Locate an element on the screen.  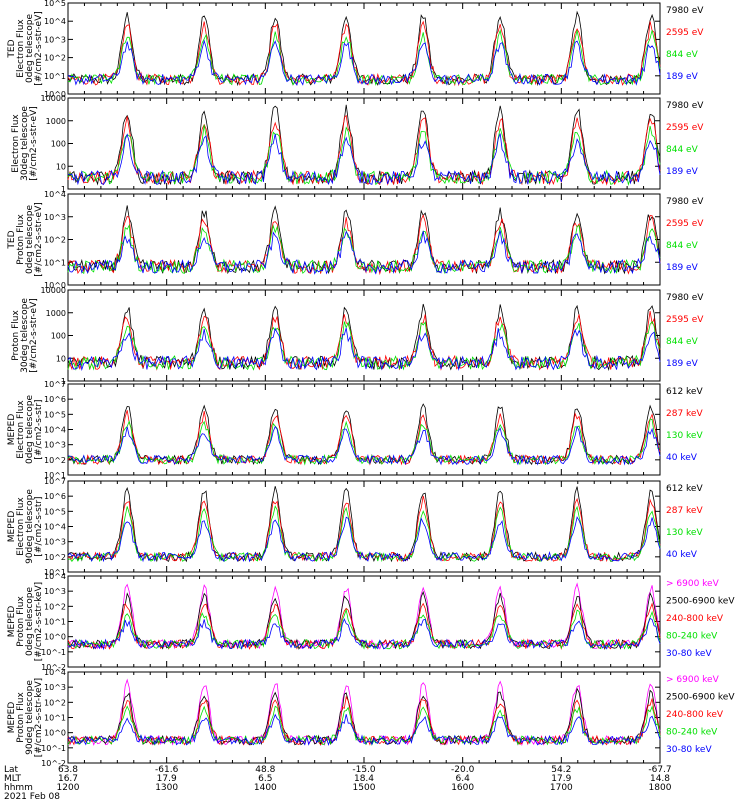
lat-value: 54.2 is located at coordinates (561, 770).